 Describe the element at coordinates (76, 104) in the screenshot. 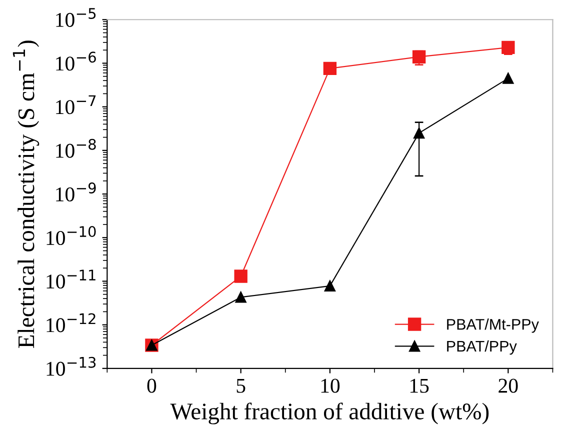

I see `y-tick-label: 10$^{−7}$` at that location.